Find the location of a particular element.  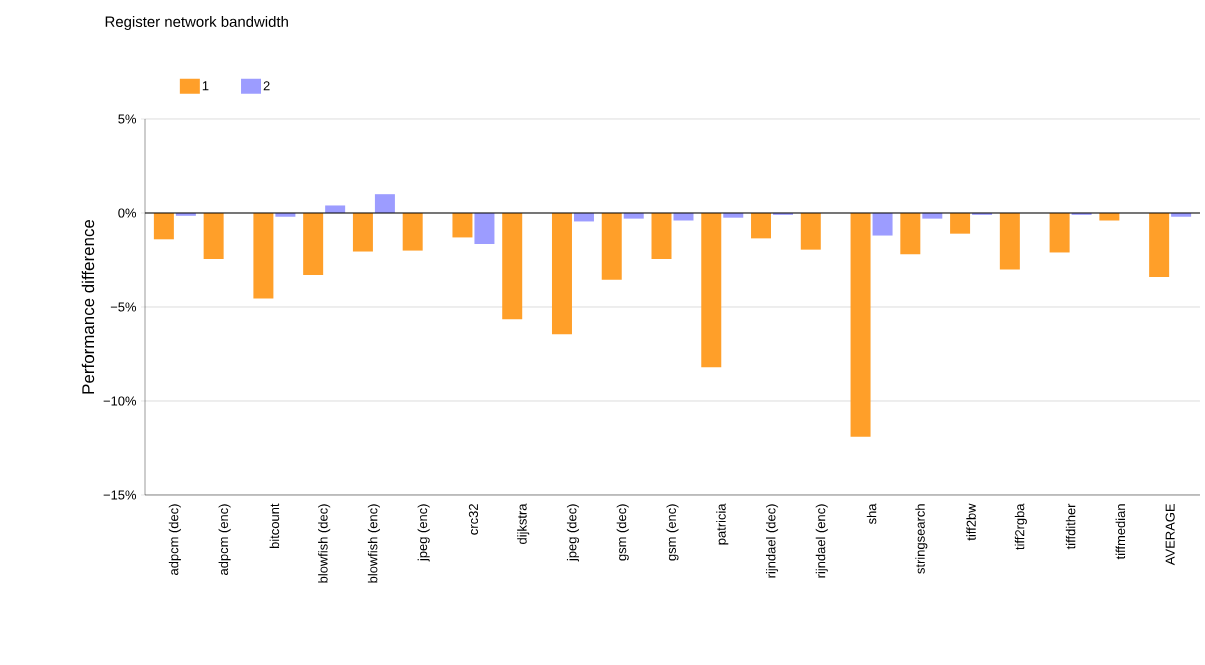

x-tick-label: dijkstra is located at coordinates (523, 523).